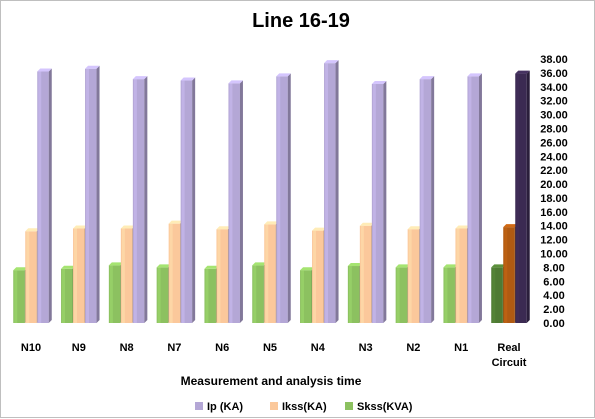 The image size is (595, 419). Describe the element at coordinates (140, 199) in the screenshot. I see `bar-ip-ka-n8` at that location.